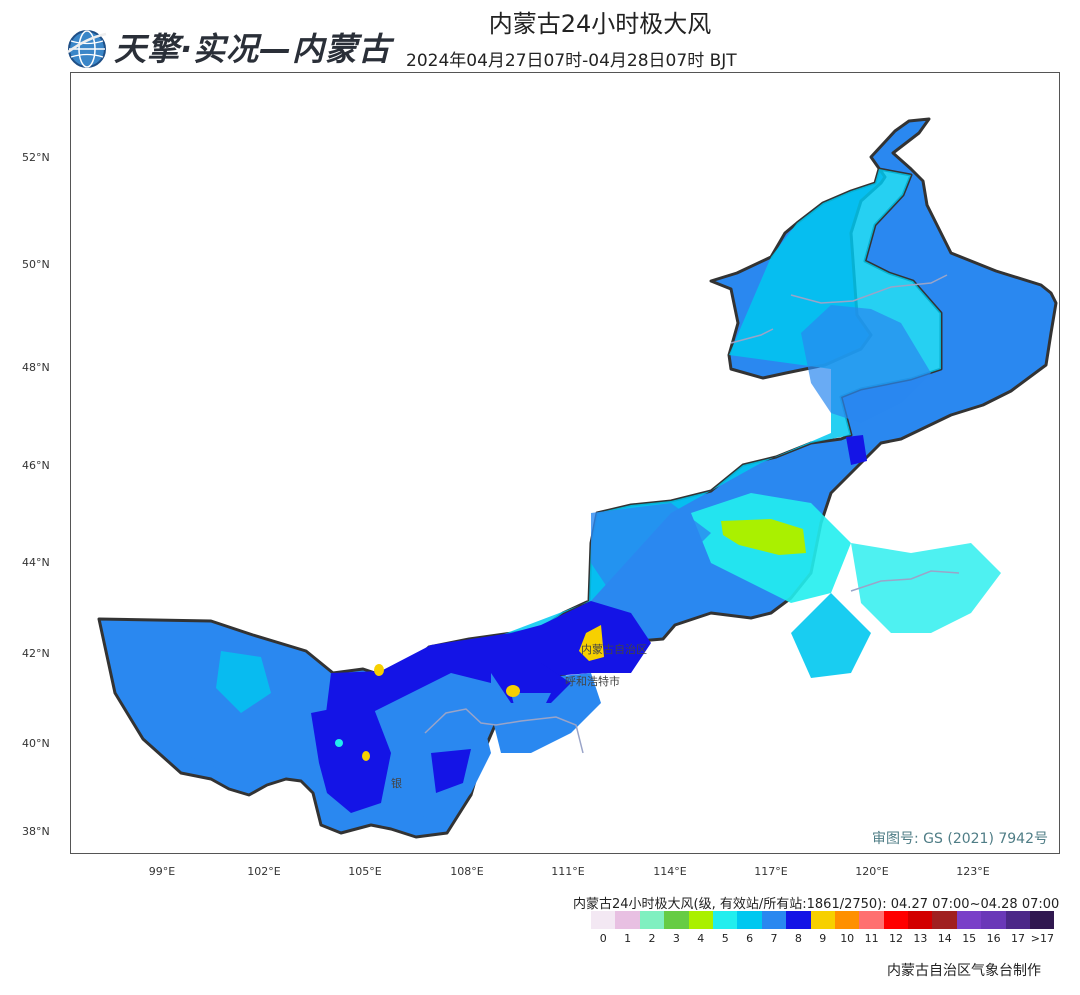  I want to click on legend-level-label: 6, so click(750, 938).